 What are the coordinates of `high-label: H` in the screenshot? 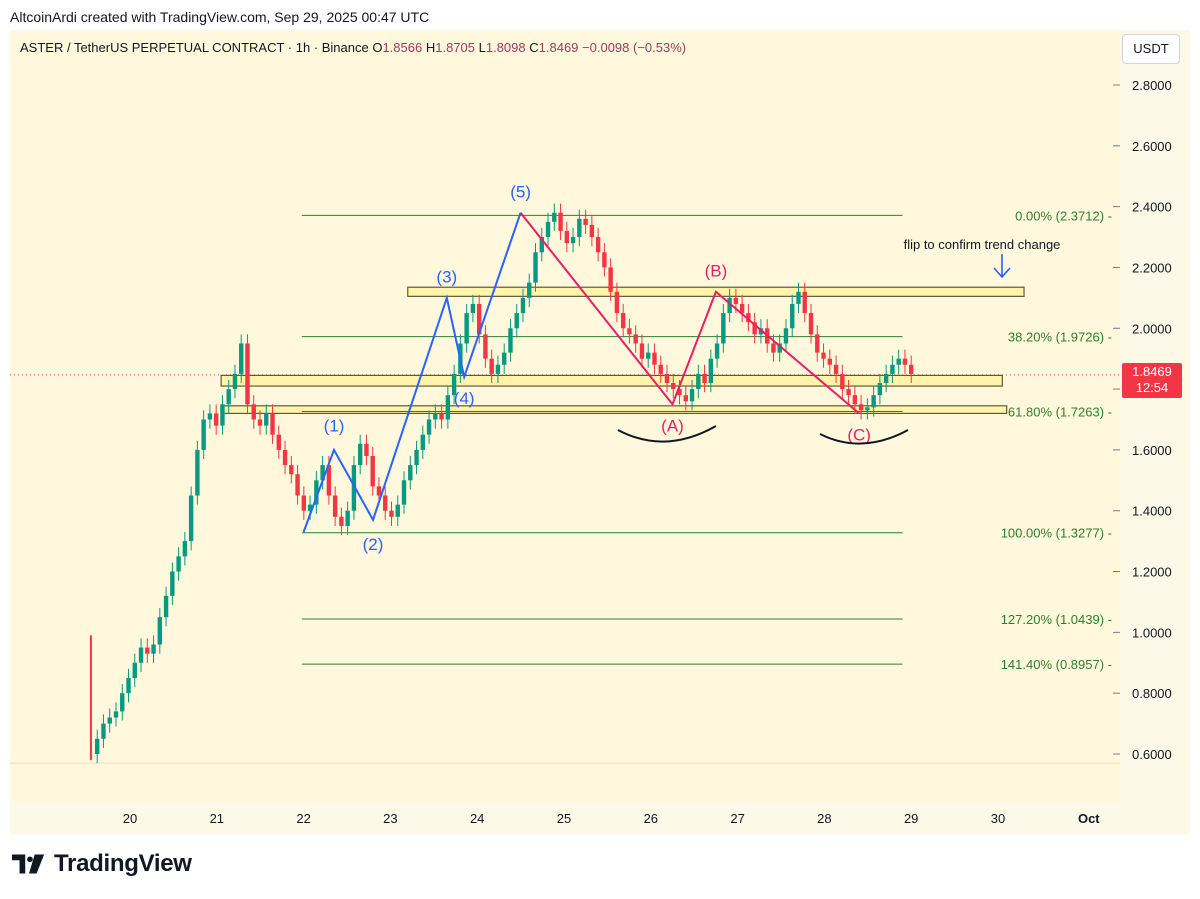 It's located at (430, 47).